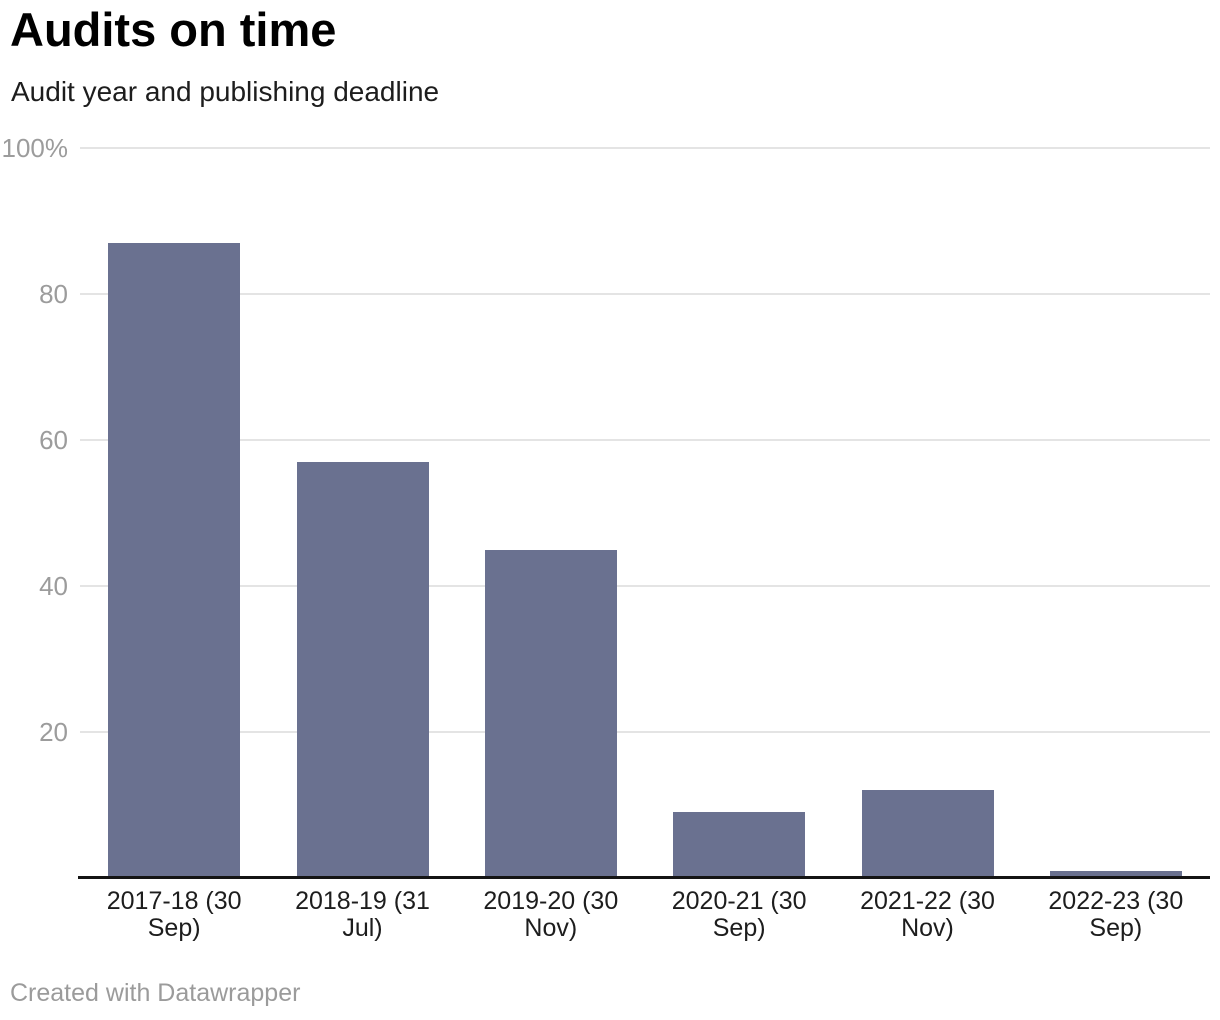 This screenshot has height=1020, width=1220. I want to click on x-axis-category-label: 2020-21 (30 Sep), so click(739, 914).